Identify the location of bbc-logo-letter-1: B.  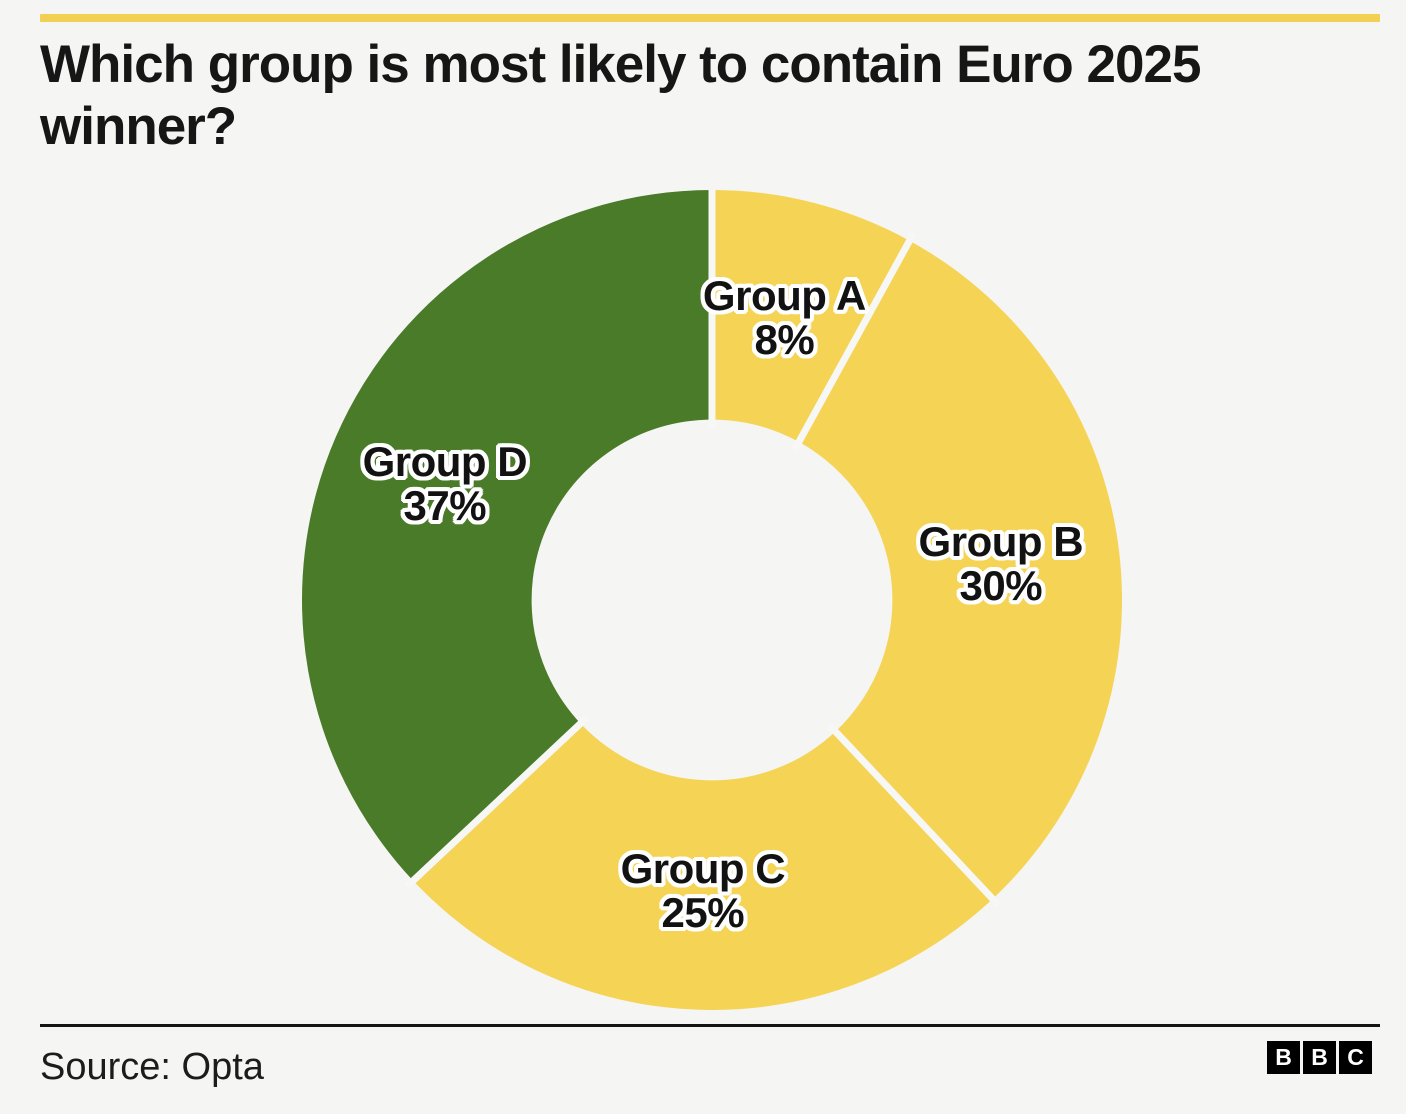
(1283, 1057).